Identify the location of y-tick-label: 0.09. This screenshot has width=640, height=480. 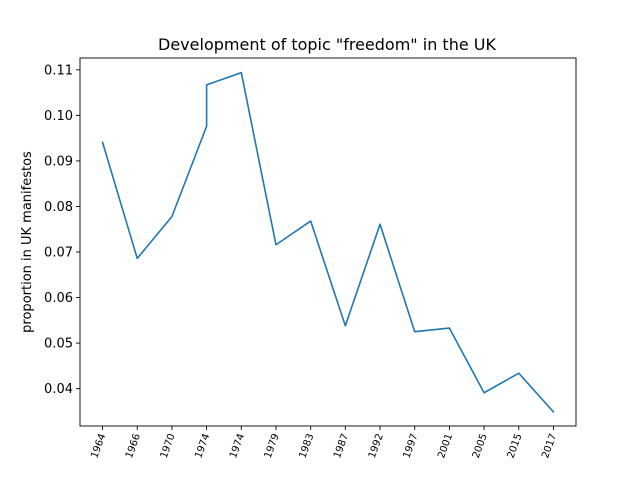
(58, 161).